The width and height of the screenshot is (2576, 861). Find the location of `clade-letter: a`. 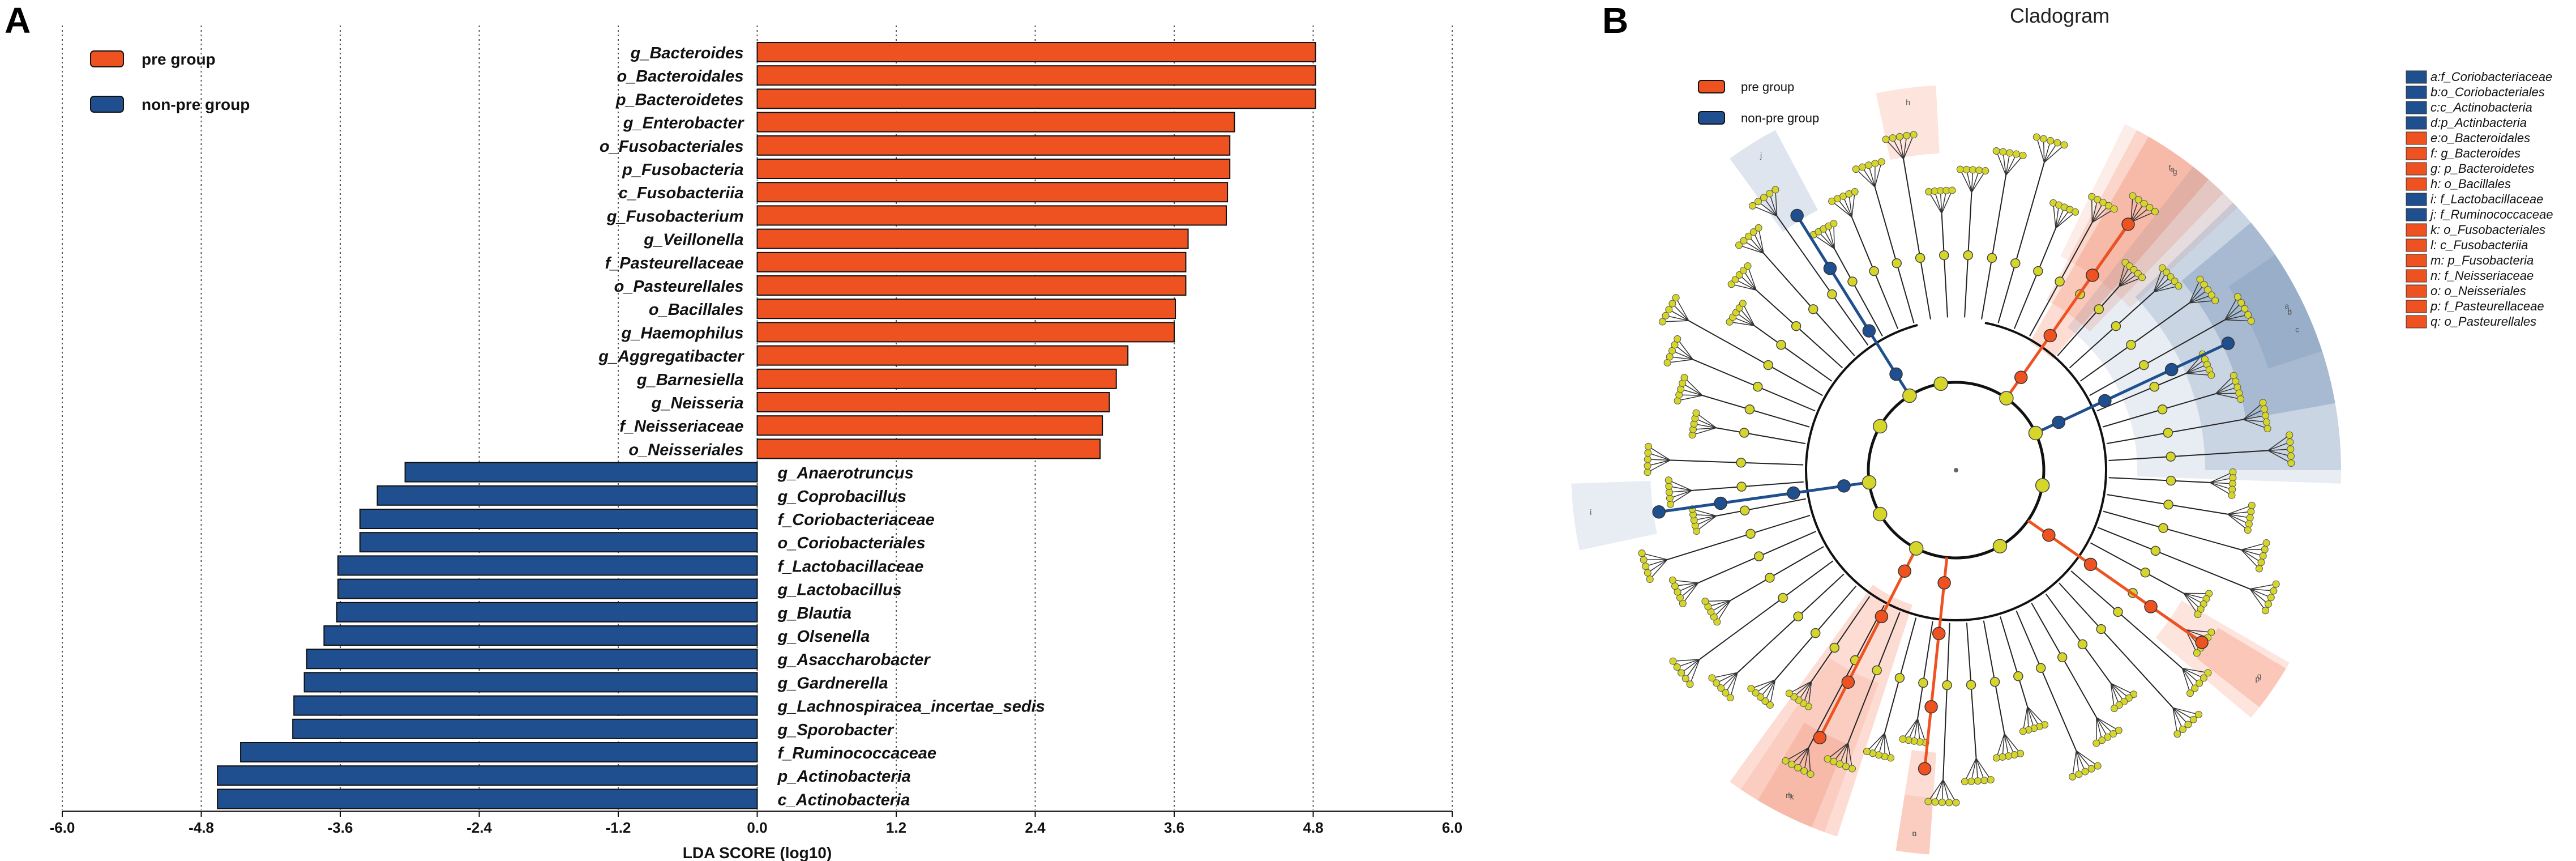

clade-letter: a is located at coordinates (2286, 305).